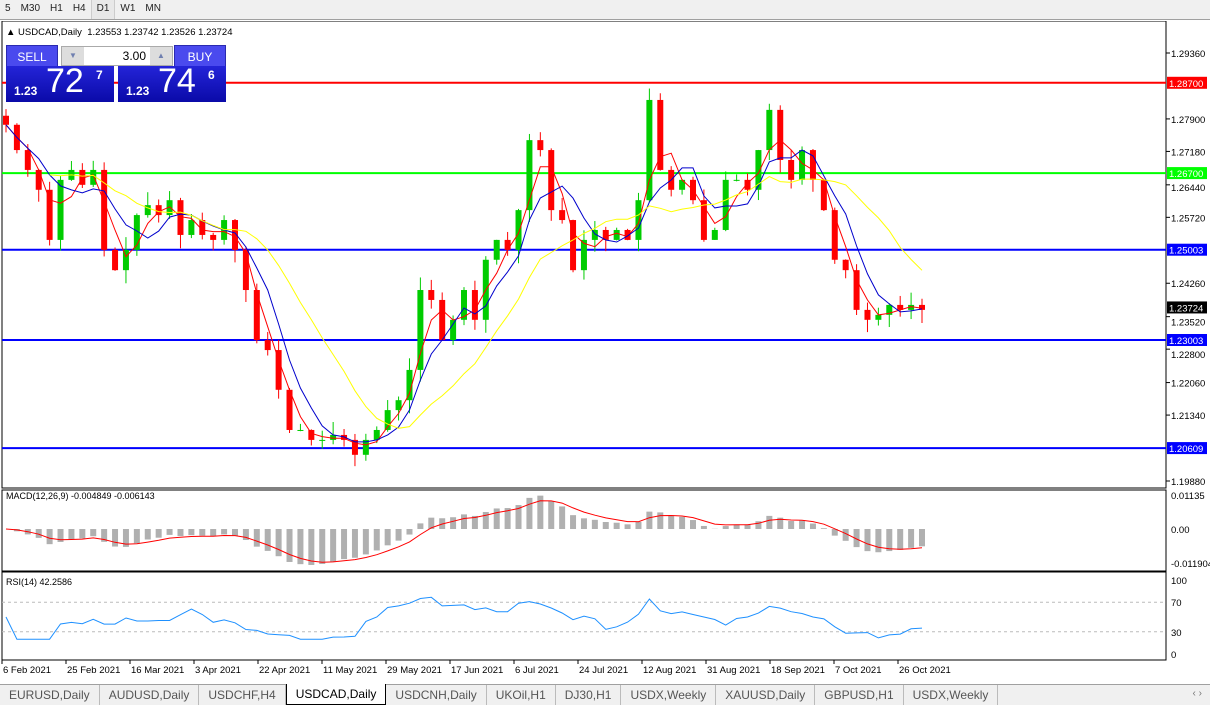  I want to click on chart-tab: XAUUSD,Daily, so click(766, 695).